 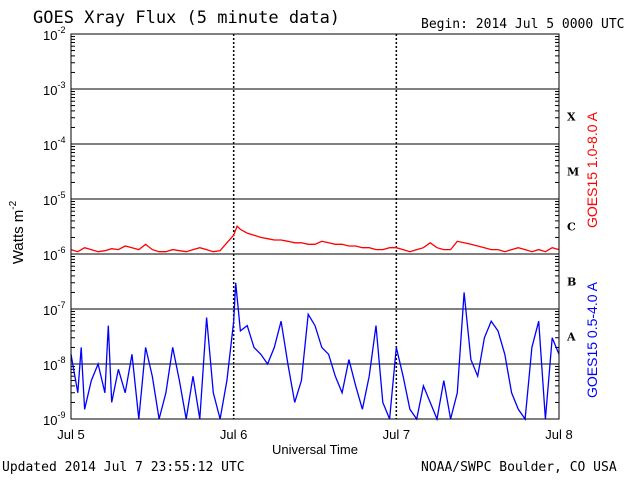 I want to click on y-tick-label: 10⁻⁴, so click(x=54, y=144).